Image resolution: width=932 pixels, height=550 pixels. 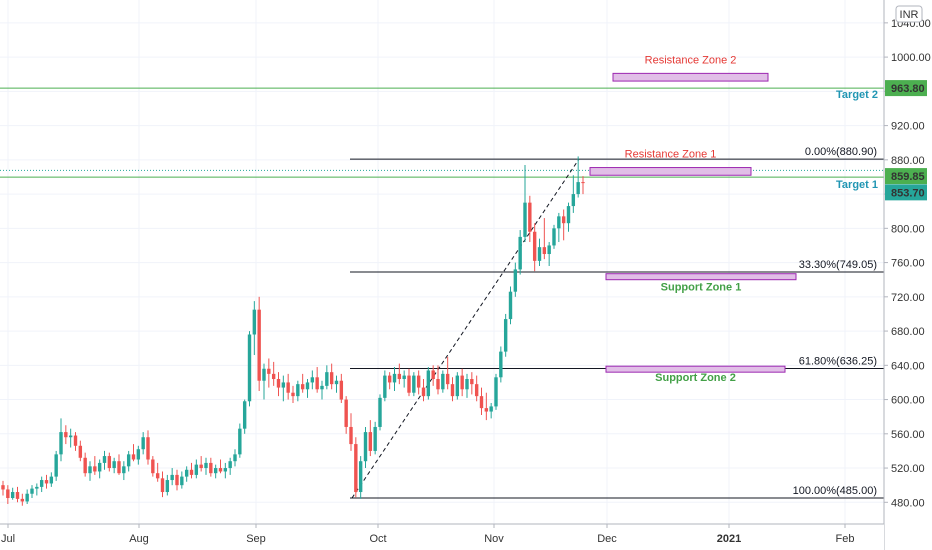 What do you see at coordinates (909, 15) in the screenshot?
I see `currency-badge-label: INR` at bounding box center [909, 15].